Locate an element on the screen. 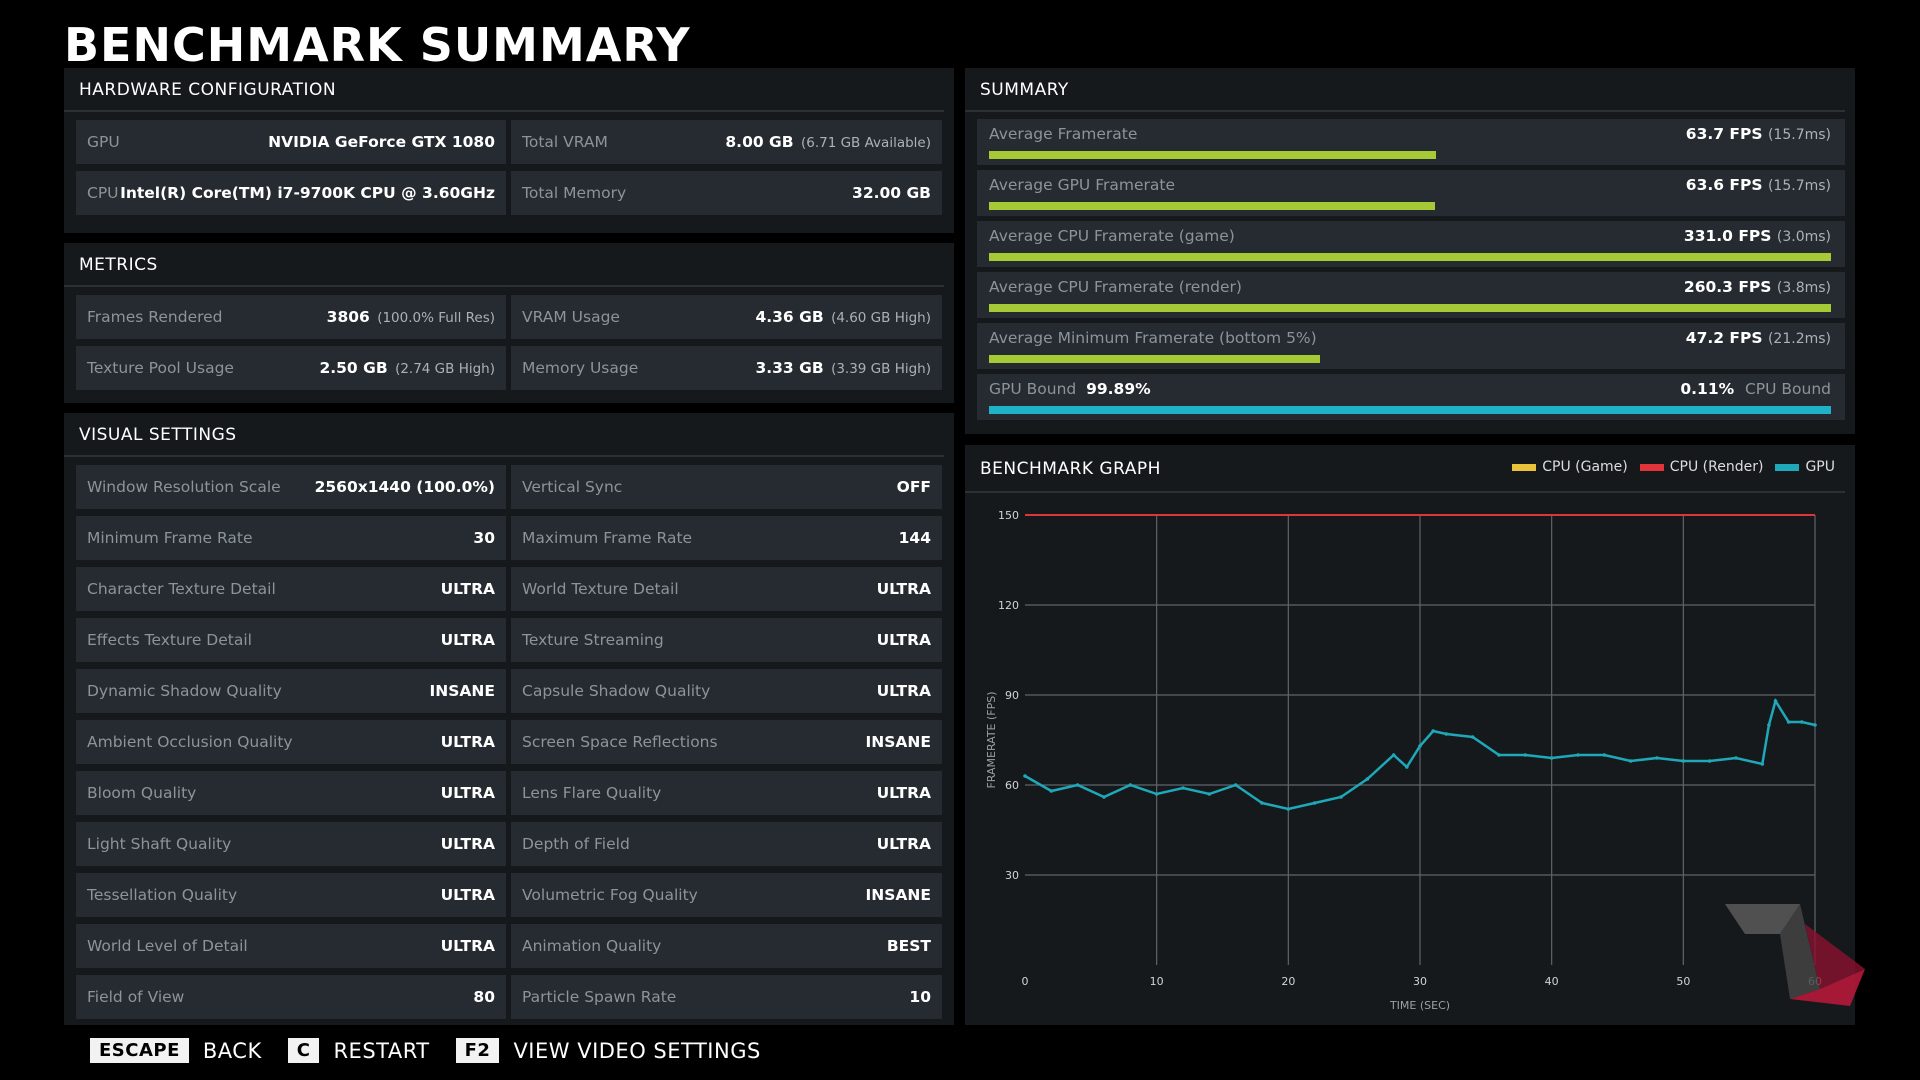 The width and height of the screenshot is (1920, 1080). summary-bar is located at coordinates (1154, 359).